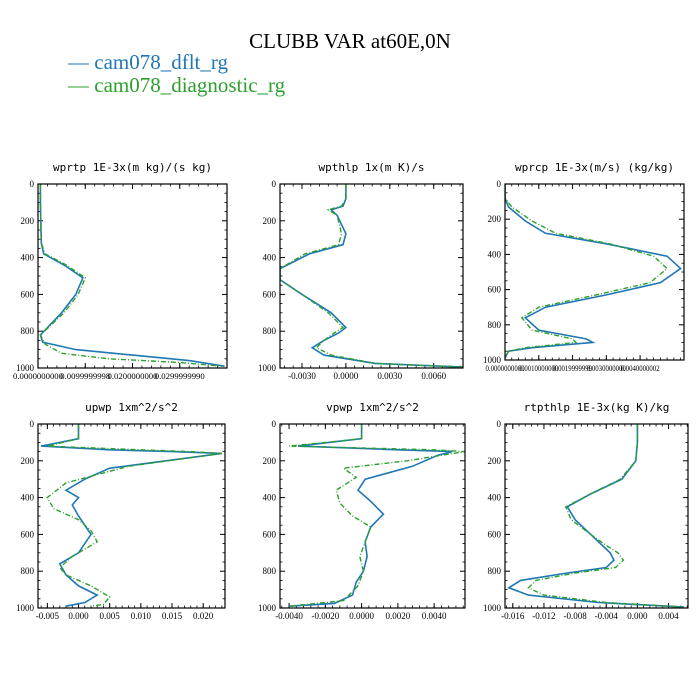 Image resolution: width=700 pixels, height=700 pixels. I want to click on x-tick-label: 0.0020, so click(398, 616).